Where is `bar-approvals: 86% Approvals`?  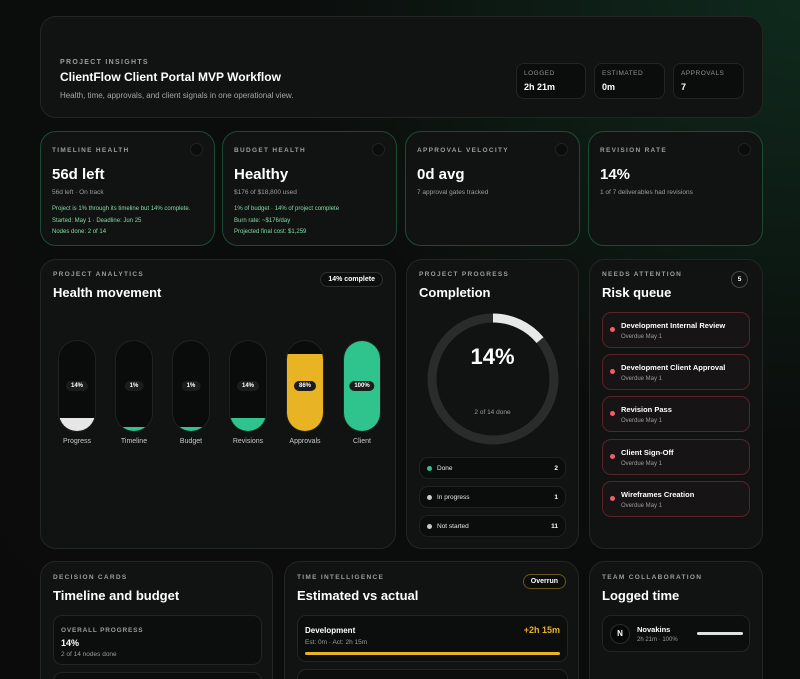 bar-approvals: 86% Approvals is located at coordinates (305, 392).